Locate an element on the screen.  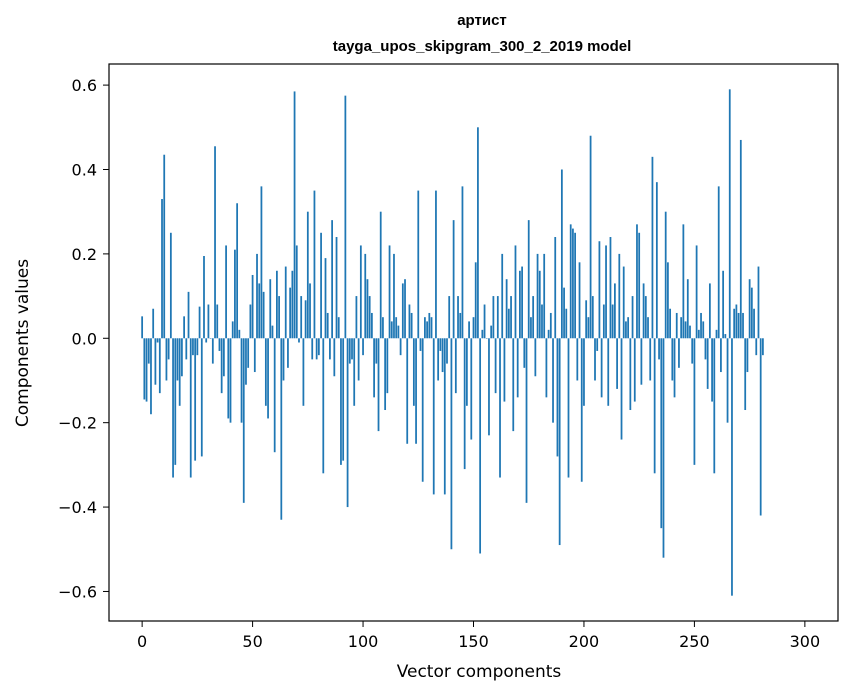
y-tick-label: 0.4 is located at coordinates (84, 169).